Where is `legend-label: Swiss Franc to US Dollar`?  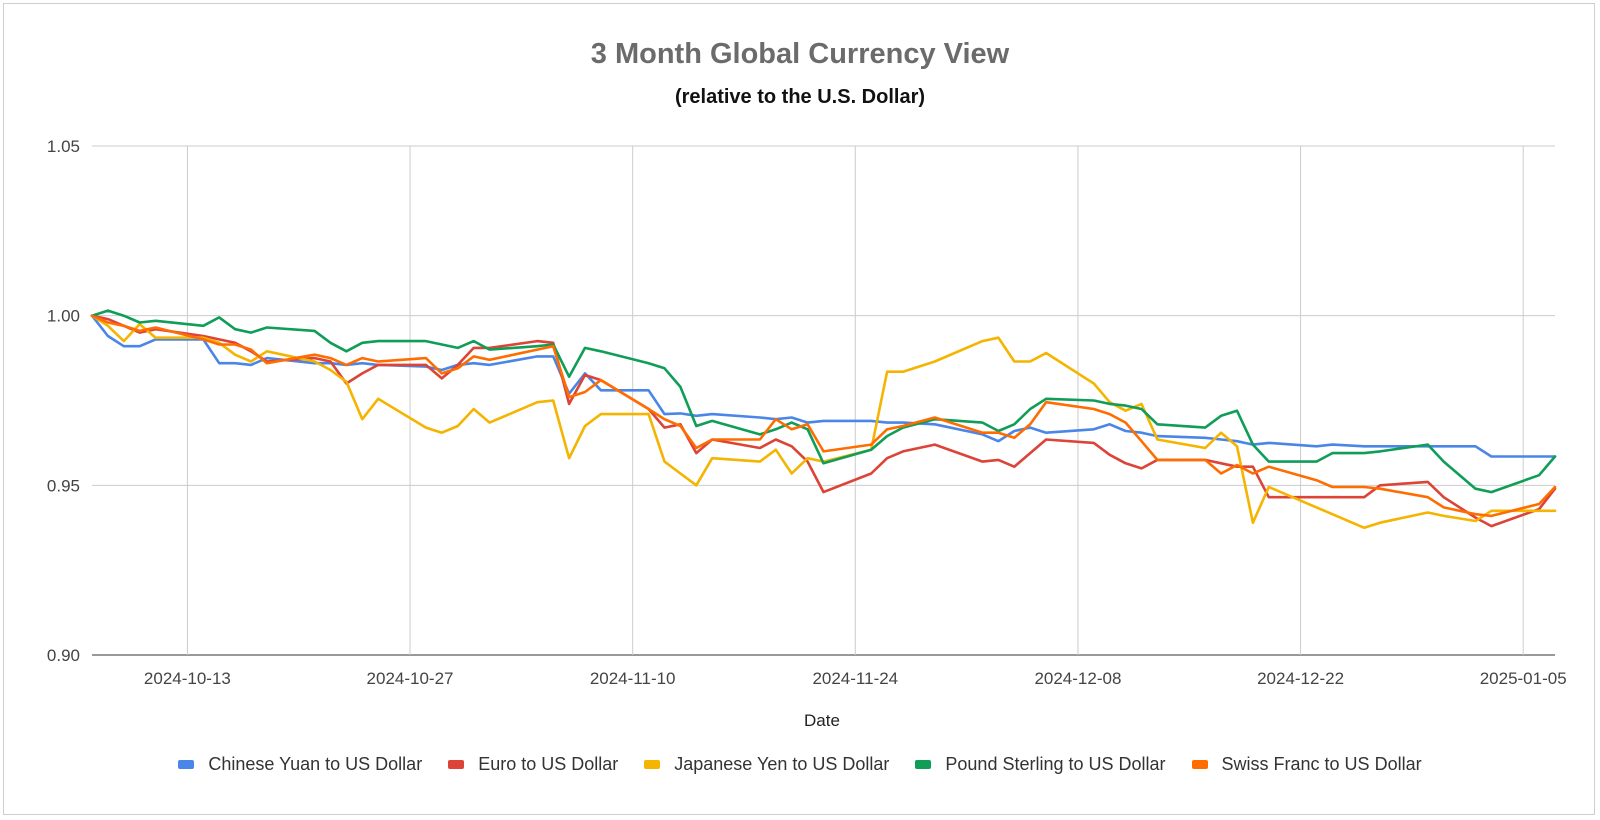 legend-label: Swiss Franc to US Dollar is located at coordinates (1321, 764).